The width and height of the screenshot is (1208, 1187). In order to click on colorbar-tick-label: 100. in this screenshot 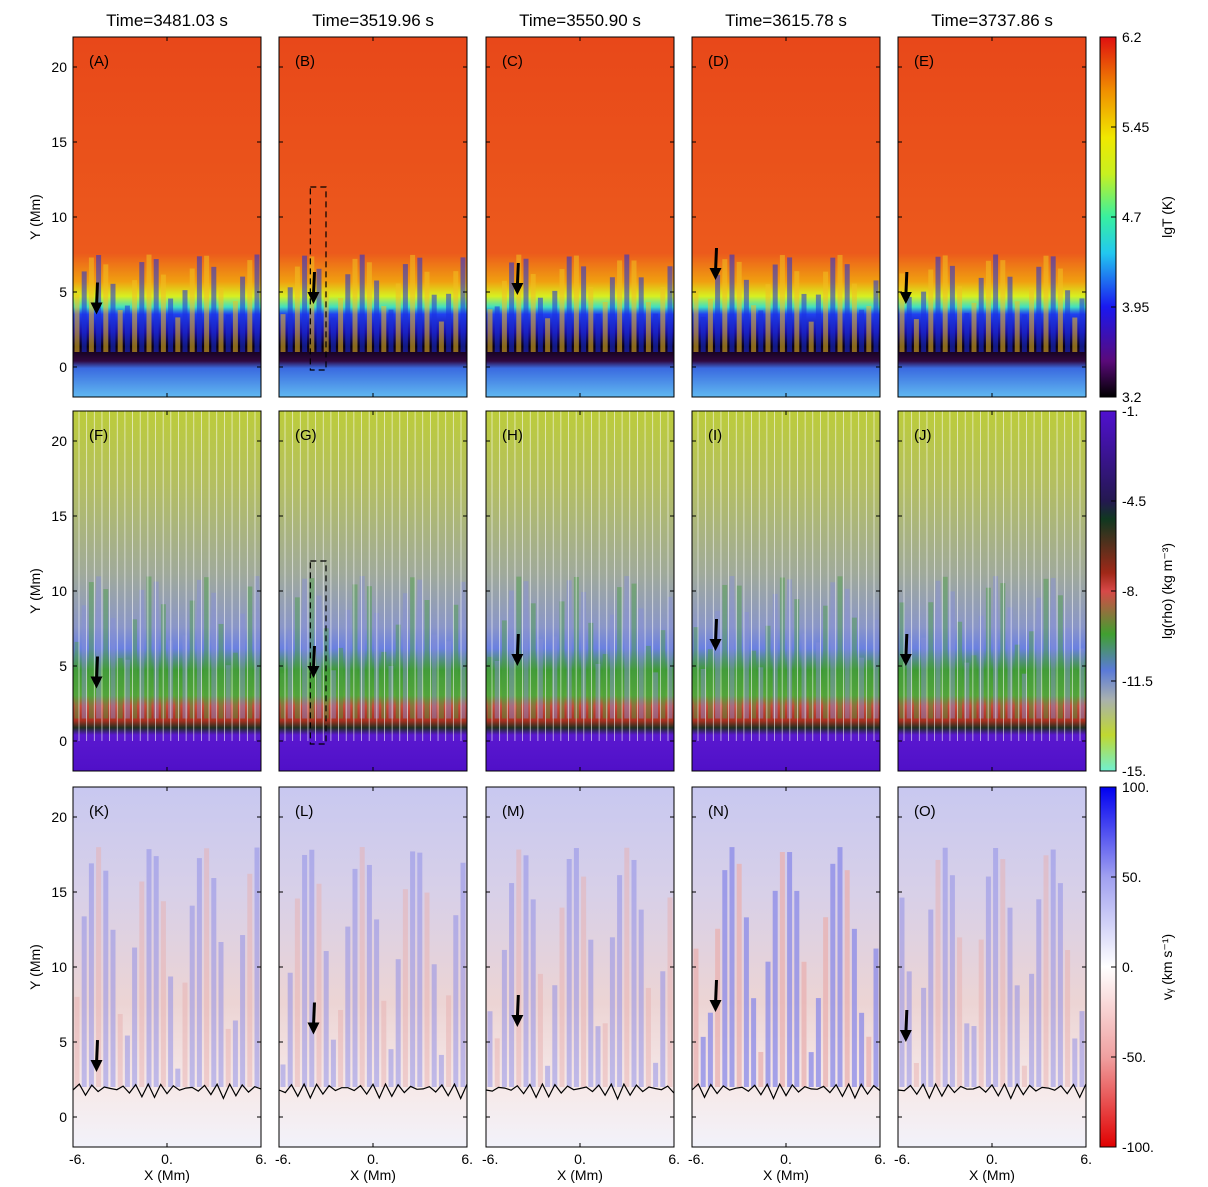, I will do `click(1135, 787)`.